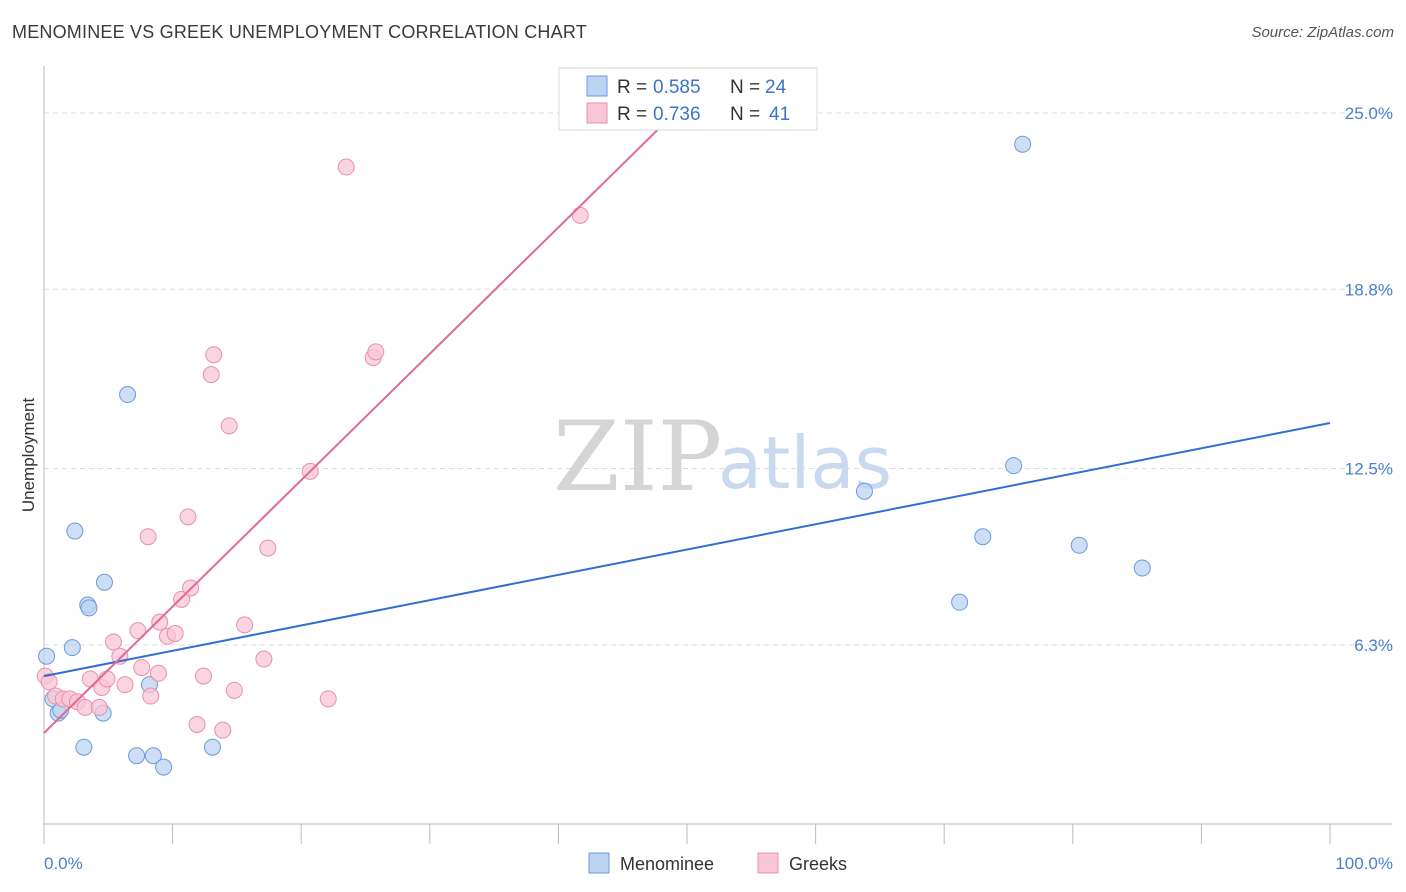  I want to click on bottom-legend-greeks: Greeks, so click(818, 864).